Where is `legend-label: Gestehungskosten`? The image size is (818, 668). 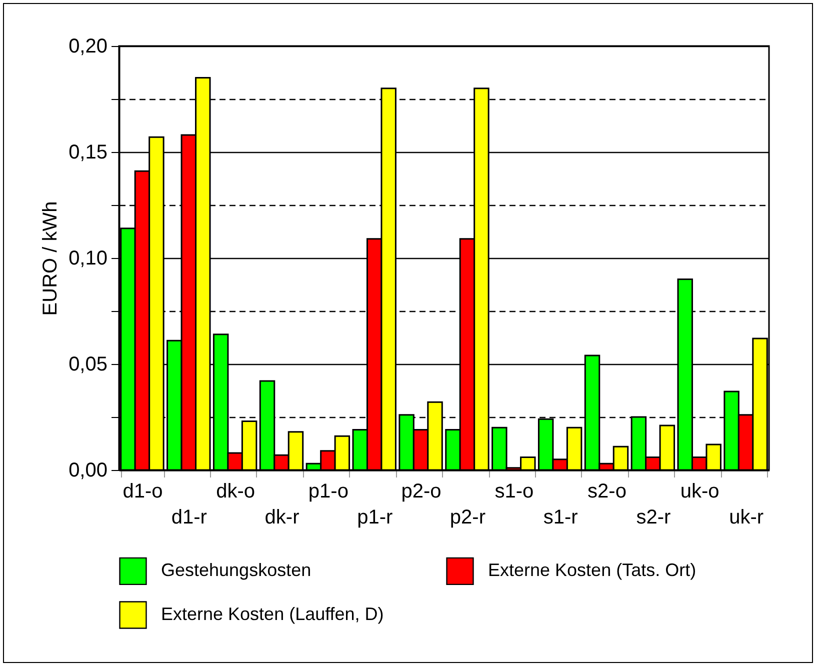
legend-label: Gestehungskosten is located at coordinates (236, 570).